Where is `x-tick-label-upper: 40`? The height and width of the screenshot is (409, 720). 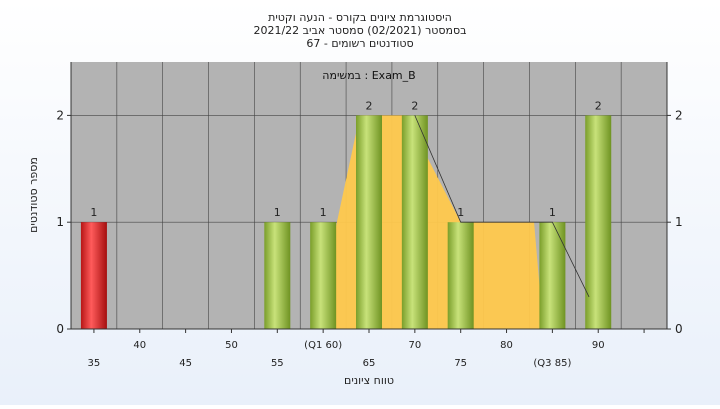 x-tick-label-upper: 40 is located at coordinates (139, 345).